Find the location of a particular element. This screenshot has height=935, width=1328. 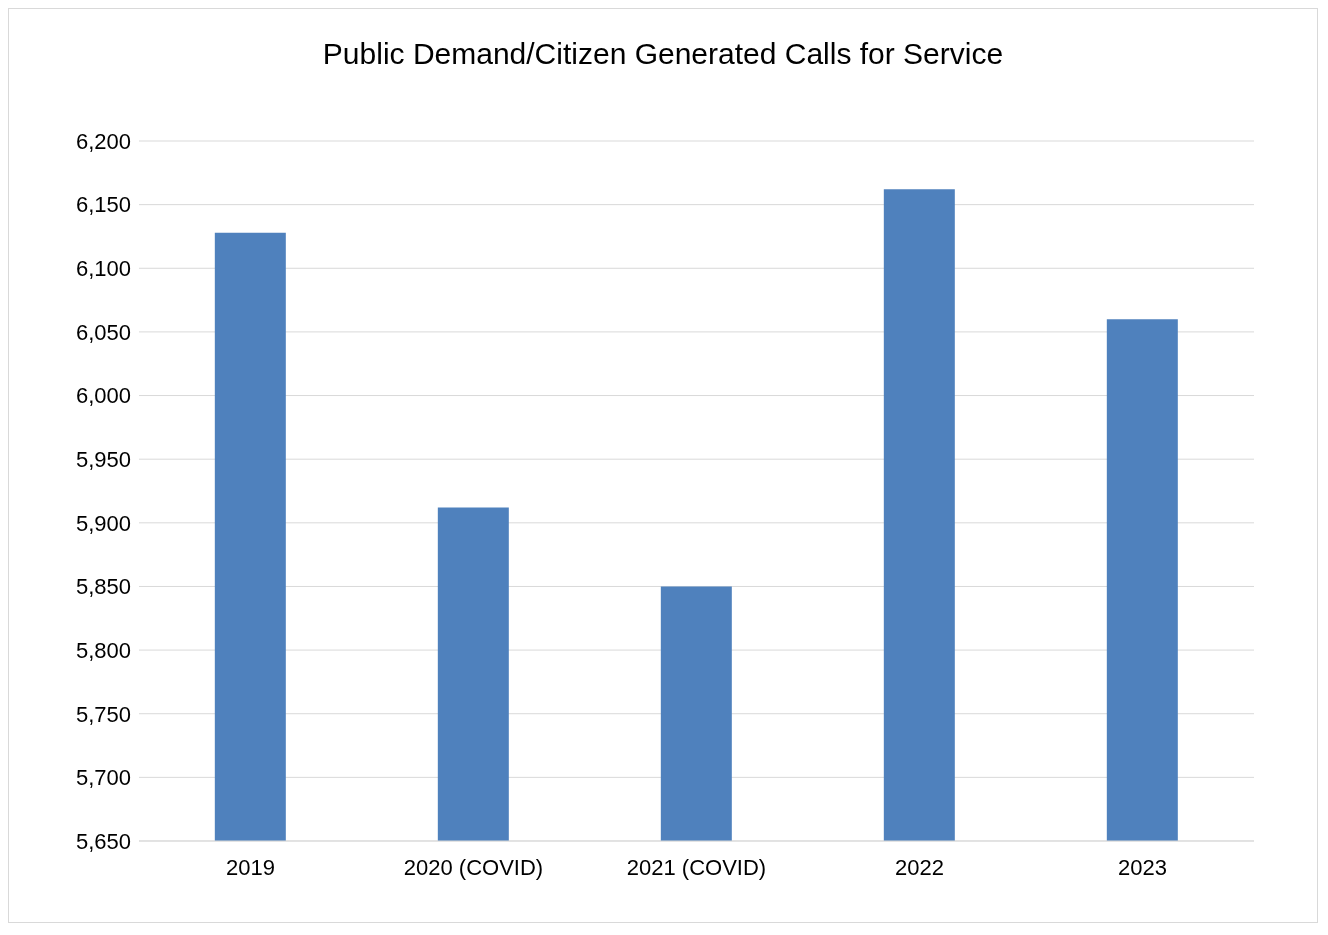

chart-title: Public Demand/Citizen Generated Calls for Service is located at coordinates (663, 53).